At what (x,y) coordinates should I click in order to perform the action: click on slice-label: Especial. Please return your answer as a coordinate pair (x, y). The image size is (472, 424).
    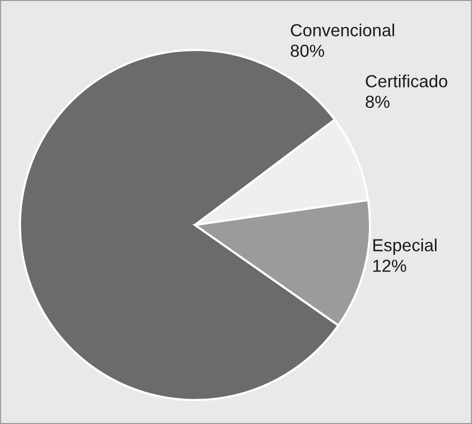
    Looking at the image, I should click on (404, 246).